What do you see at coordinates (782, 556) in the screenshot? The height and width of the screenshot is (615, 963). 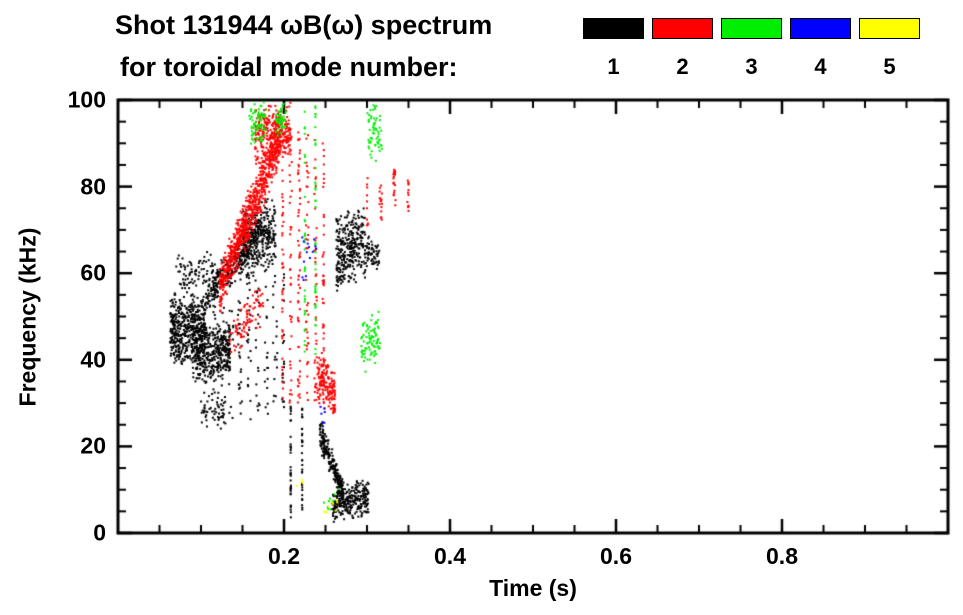 I see `x-tick-label-0.8: 0.8` at bounding box center [782, 556].